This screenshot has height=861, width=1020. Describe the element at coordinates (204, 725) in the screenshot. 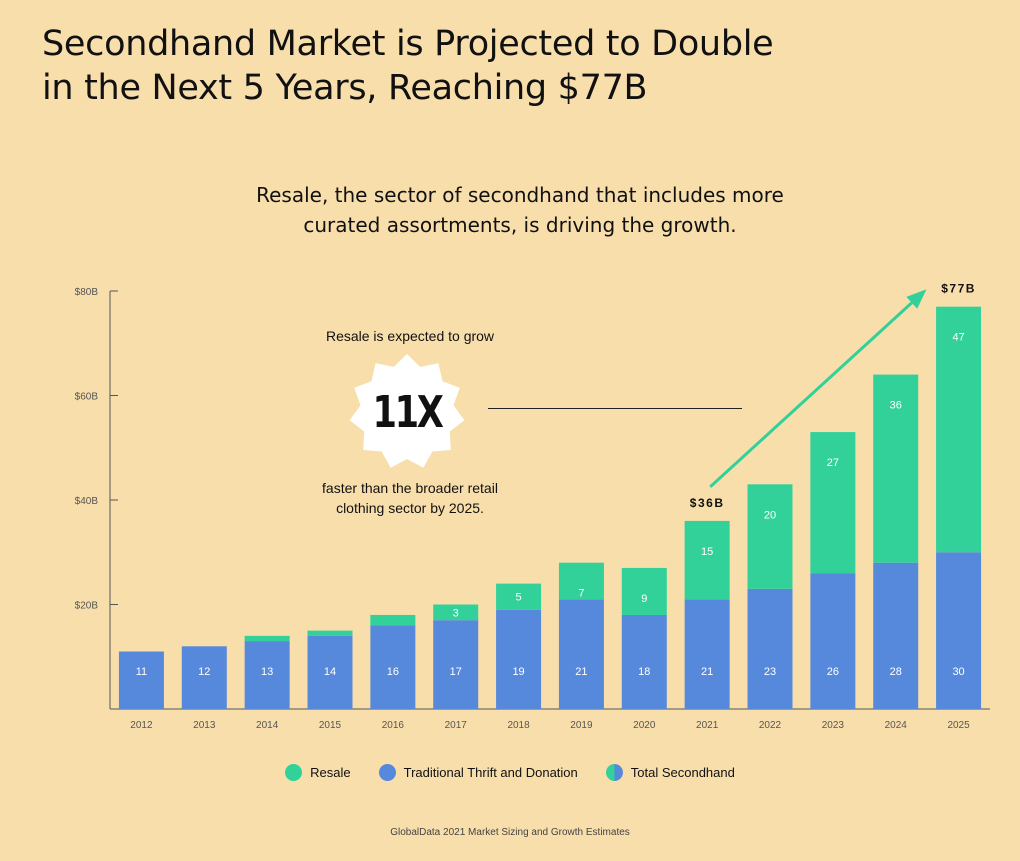

I see `x-tick-label: 2013` at that location.